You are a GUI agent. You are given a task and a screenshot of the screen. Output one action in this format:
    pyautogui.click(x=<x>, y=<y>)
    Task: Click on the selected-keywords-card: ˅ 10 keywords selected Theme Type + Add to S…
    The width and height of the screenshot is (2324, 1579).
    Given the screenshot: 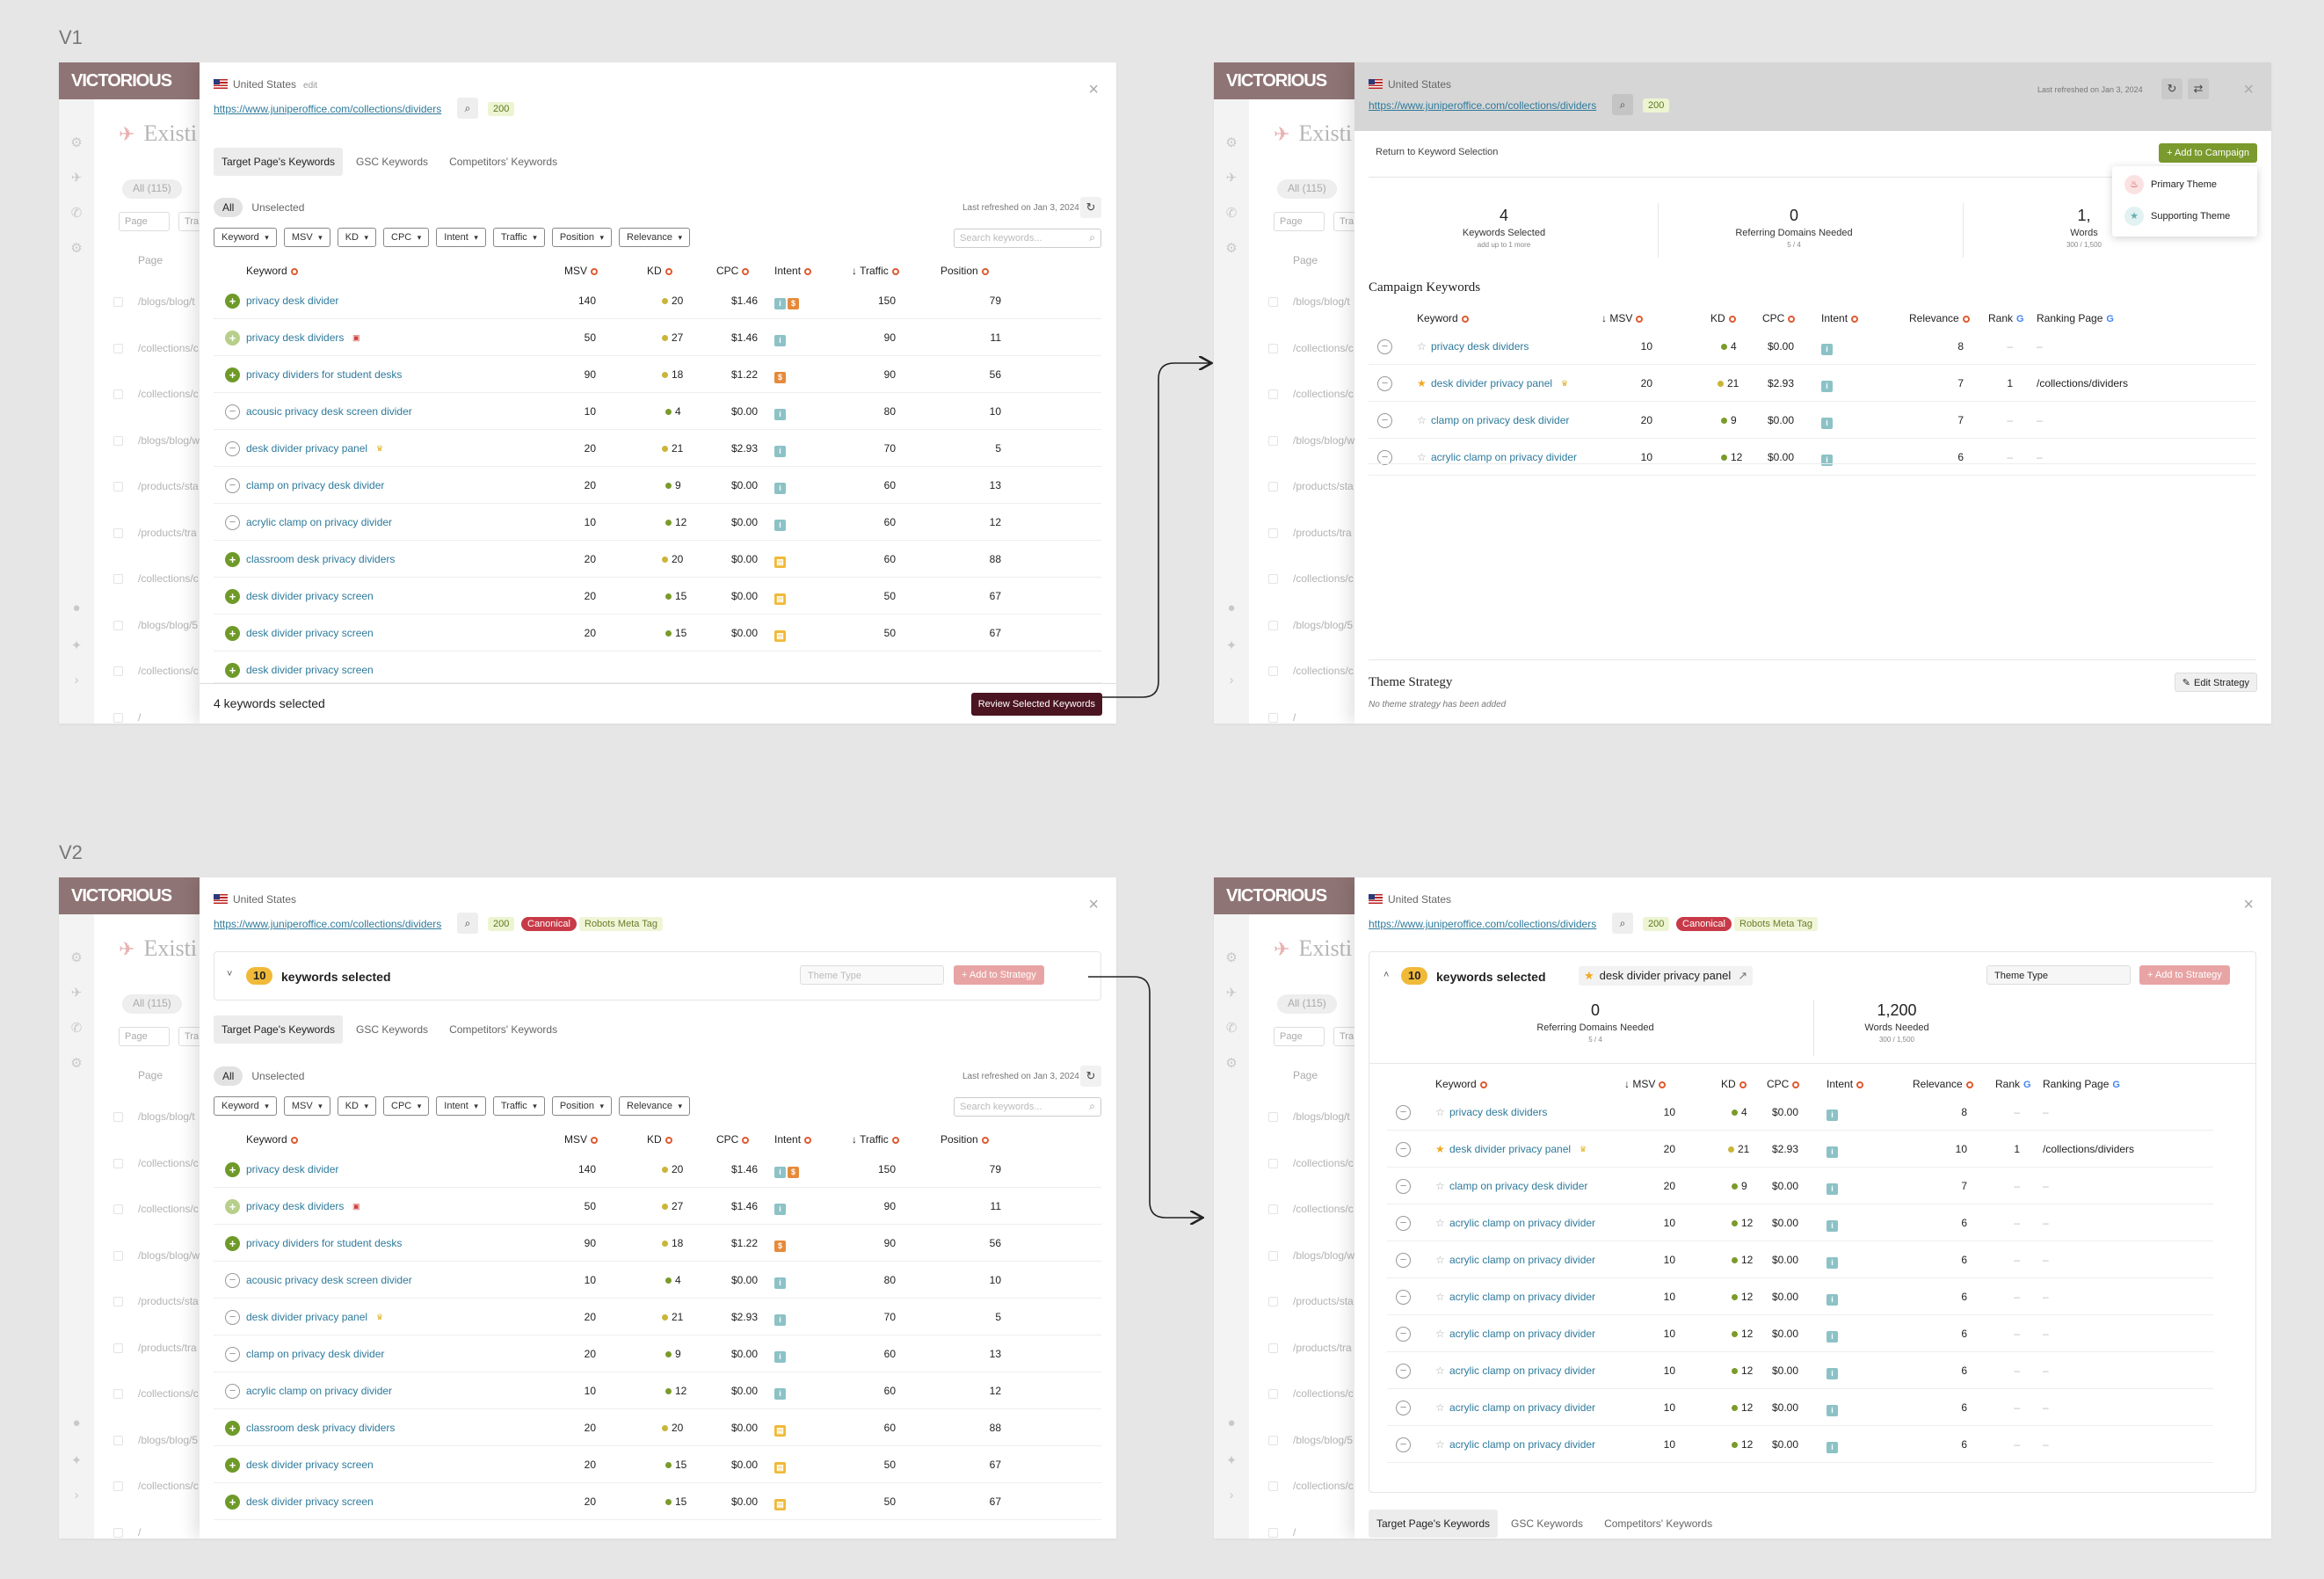 What is the action you would take?
    pyautogui.click(x=657, y=976)
    